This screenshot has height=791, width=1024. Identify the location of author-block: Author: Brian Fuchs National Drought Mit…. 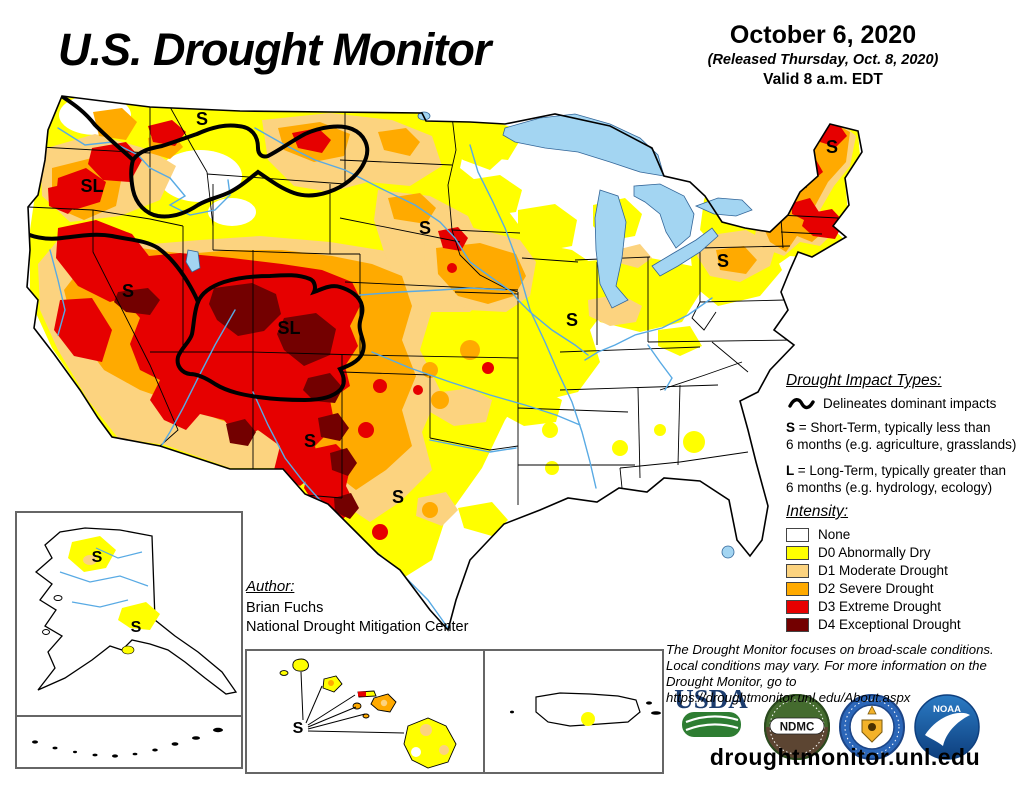
(357, 607).